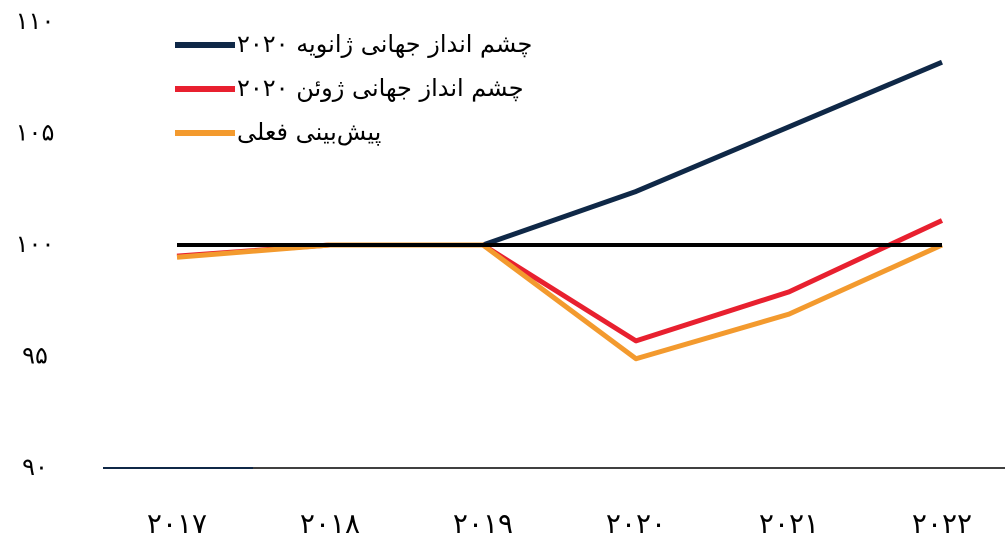 This screenshot has height=540, width=1005. I want to click on y-tick-label: ۱۱۰, so click(35, 21).